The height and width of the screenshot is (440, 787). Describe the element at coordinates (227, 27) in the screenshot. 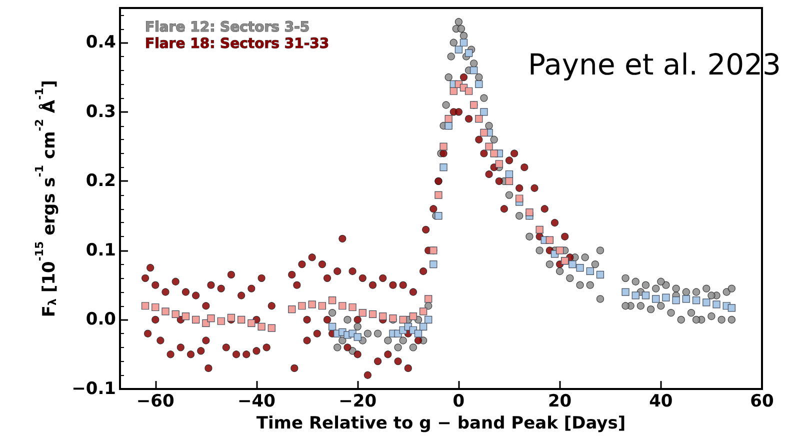

I see `text: Flare 12: Sectors 3-5` at that location.